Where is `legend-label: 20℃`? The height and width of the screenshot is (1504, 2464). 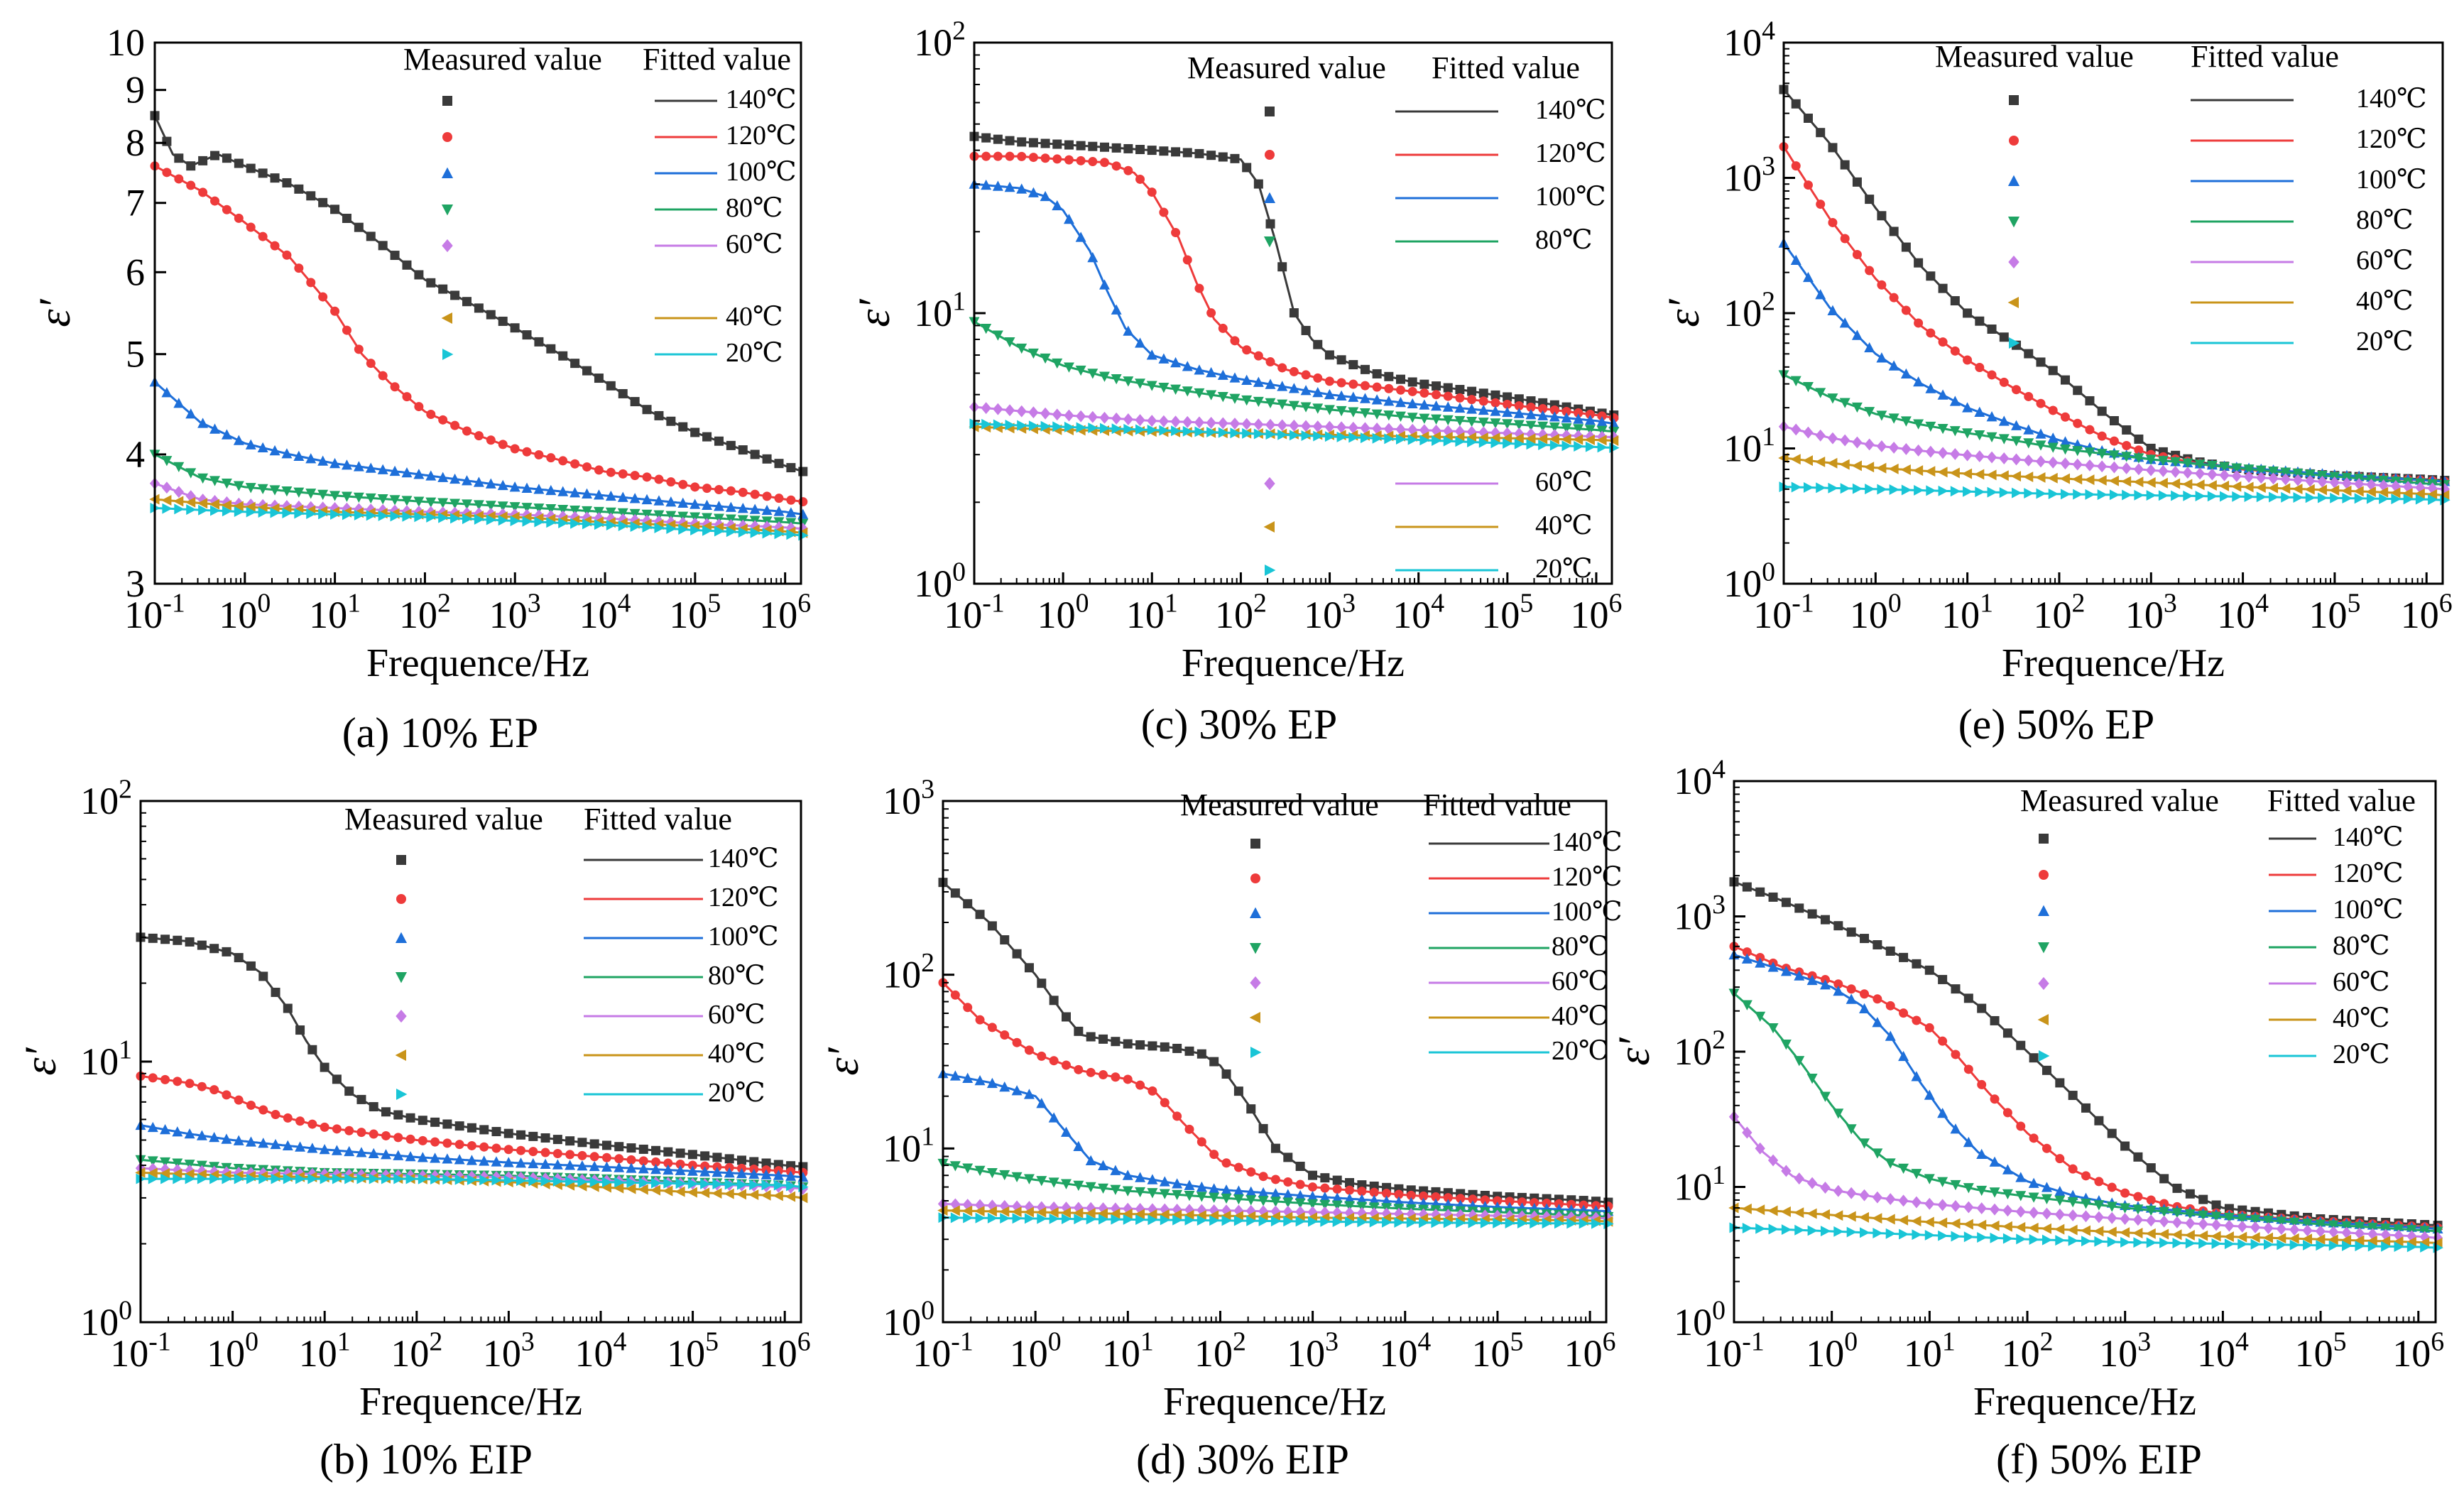
legend-label: 20℃ is located at coordinates (2361, 1054).